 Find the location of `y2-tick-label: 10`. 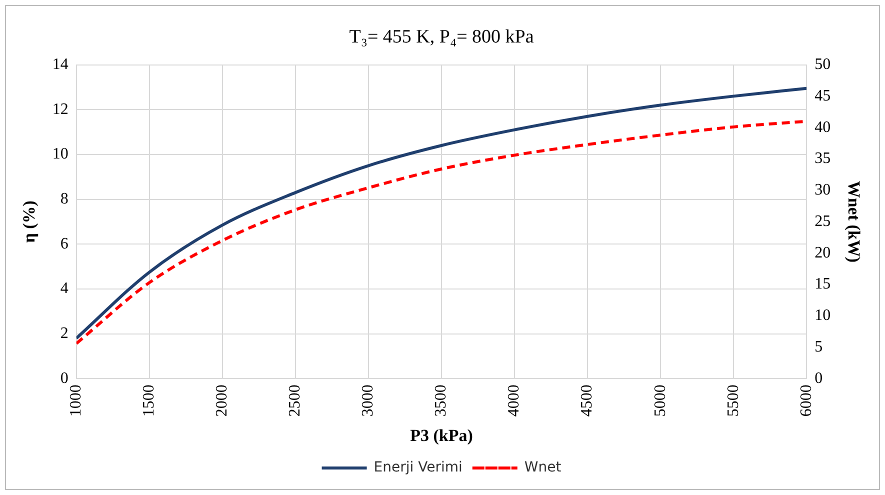

y2-tick-label: 10 is located at coordinates (822, 315).